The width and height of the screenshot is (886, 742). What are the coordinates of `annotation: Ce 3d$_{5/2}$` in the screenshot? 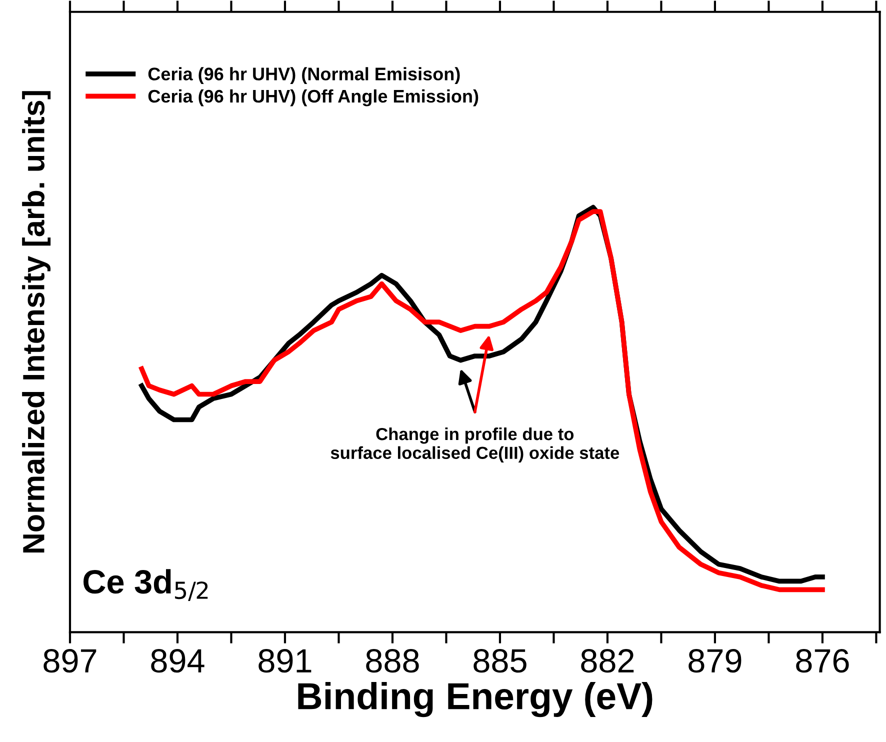 It's located at (146, 585).